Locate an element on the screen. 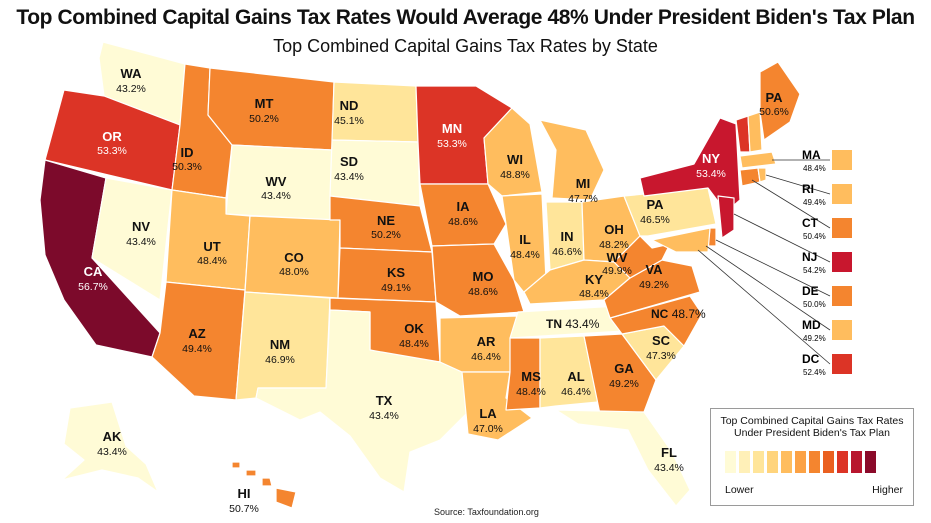 The width and height of the screenshot is (931, 523). label-hi: HI 50.7% is located at coordinates (244, 500).